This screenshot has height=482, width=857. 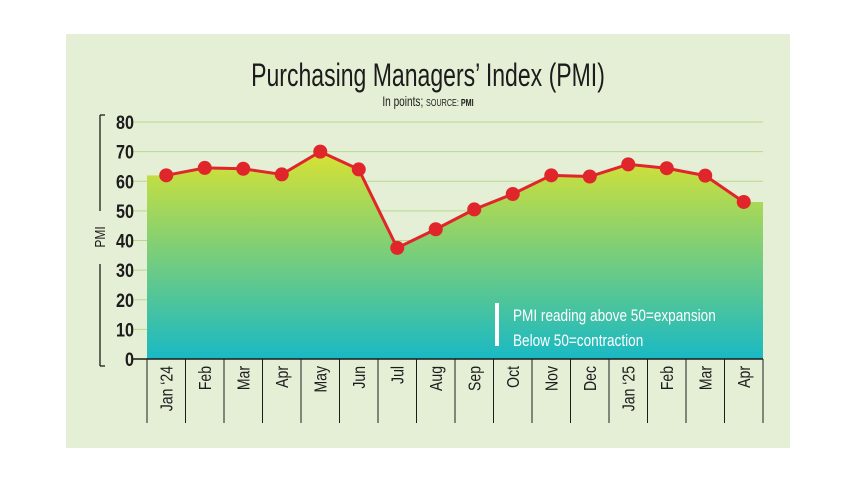 What do you see at coordinates (359, 377) in the screenshot?
I see `x-tick-label: Jun` at bounding box center [359, 377].